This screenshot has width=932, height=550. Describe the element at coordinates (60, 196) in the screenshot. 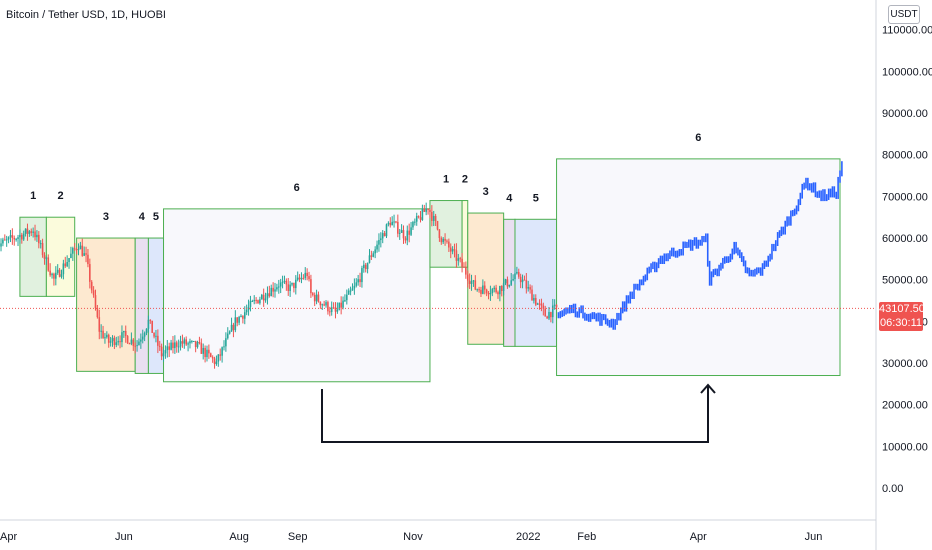

I see `historical-wave-label-2: 2` at that location.